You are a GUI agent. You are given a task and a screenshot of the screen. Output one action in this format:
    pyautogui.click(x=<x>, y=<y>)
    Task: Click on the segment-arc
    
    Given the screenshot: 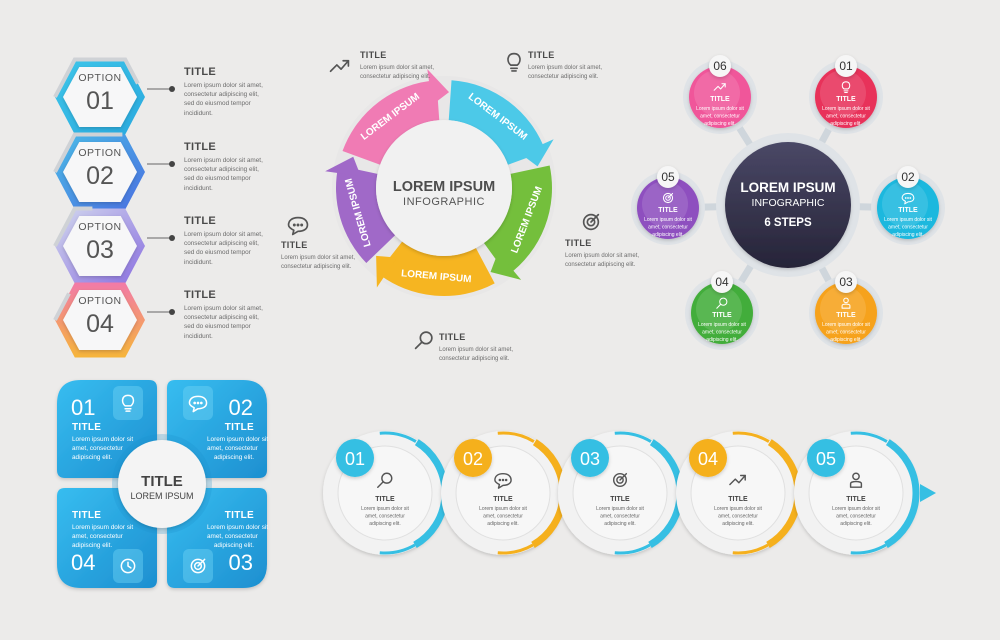 What is the action you would take?
    pyautogui.click(x=366, y=214)
    